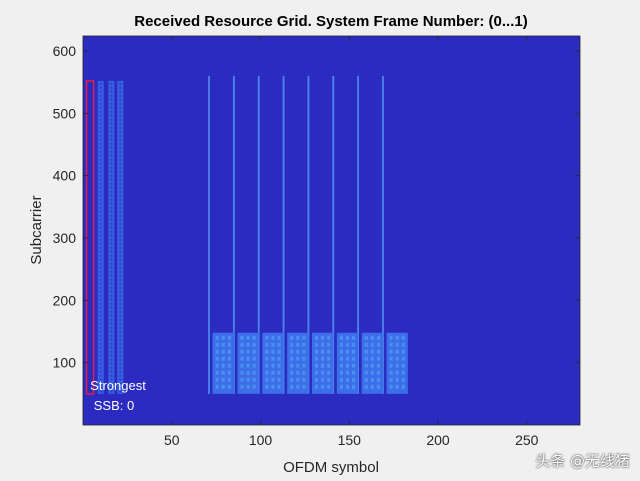 Image resolution: width=640 pixels, height=481 pixels. I want to click on y-axis-label: Subcarrier, so click(36, 229).